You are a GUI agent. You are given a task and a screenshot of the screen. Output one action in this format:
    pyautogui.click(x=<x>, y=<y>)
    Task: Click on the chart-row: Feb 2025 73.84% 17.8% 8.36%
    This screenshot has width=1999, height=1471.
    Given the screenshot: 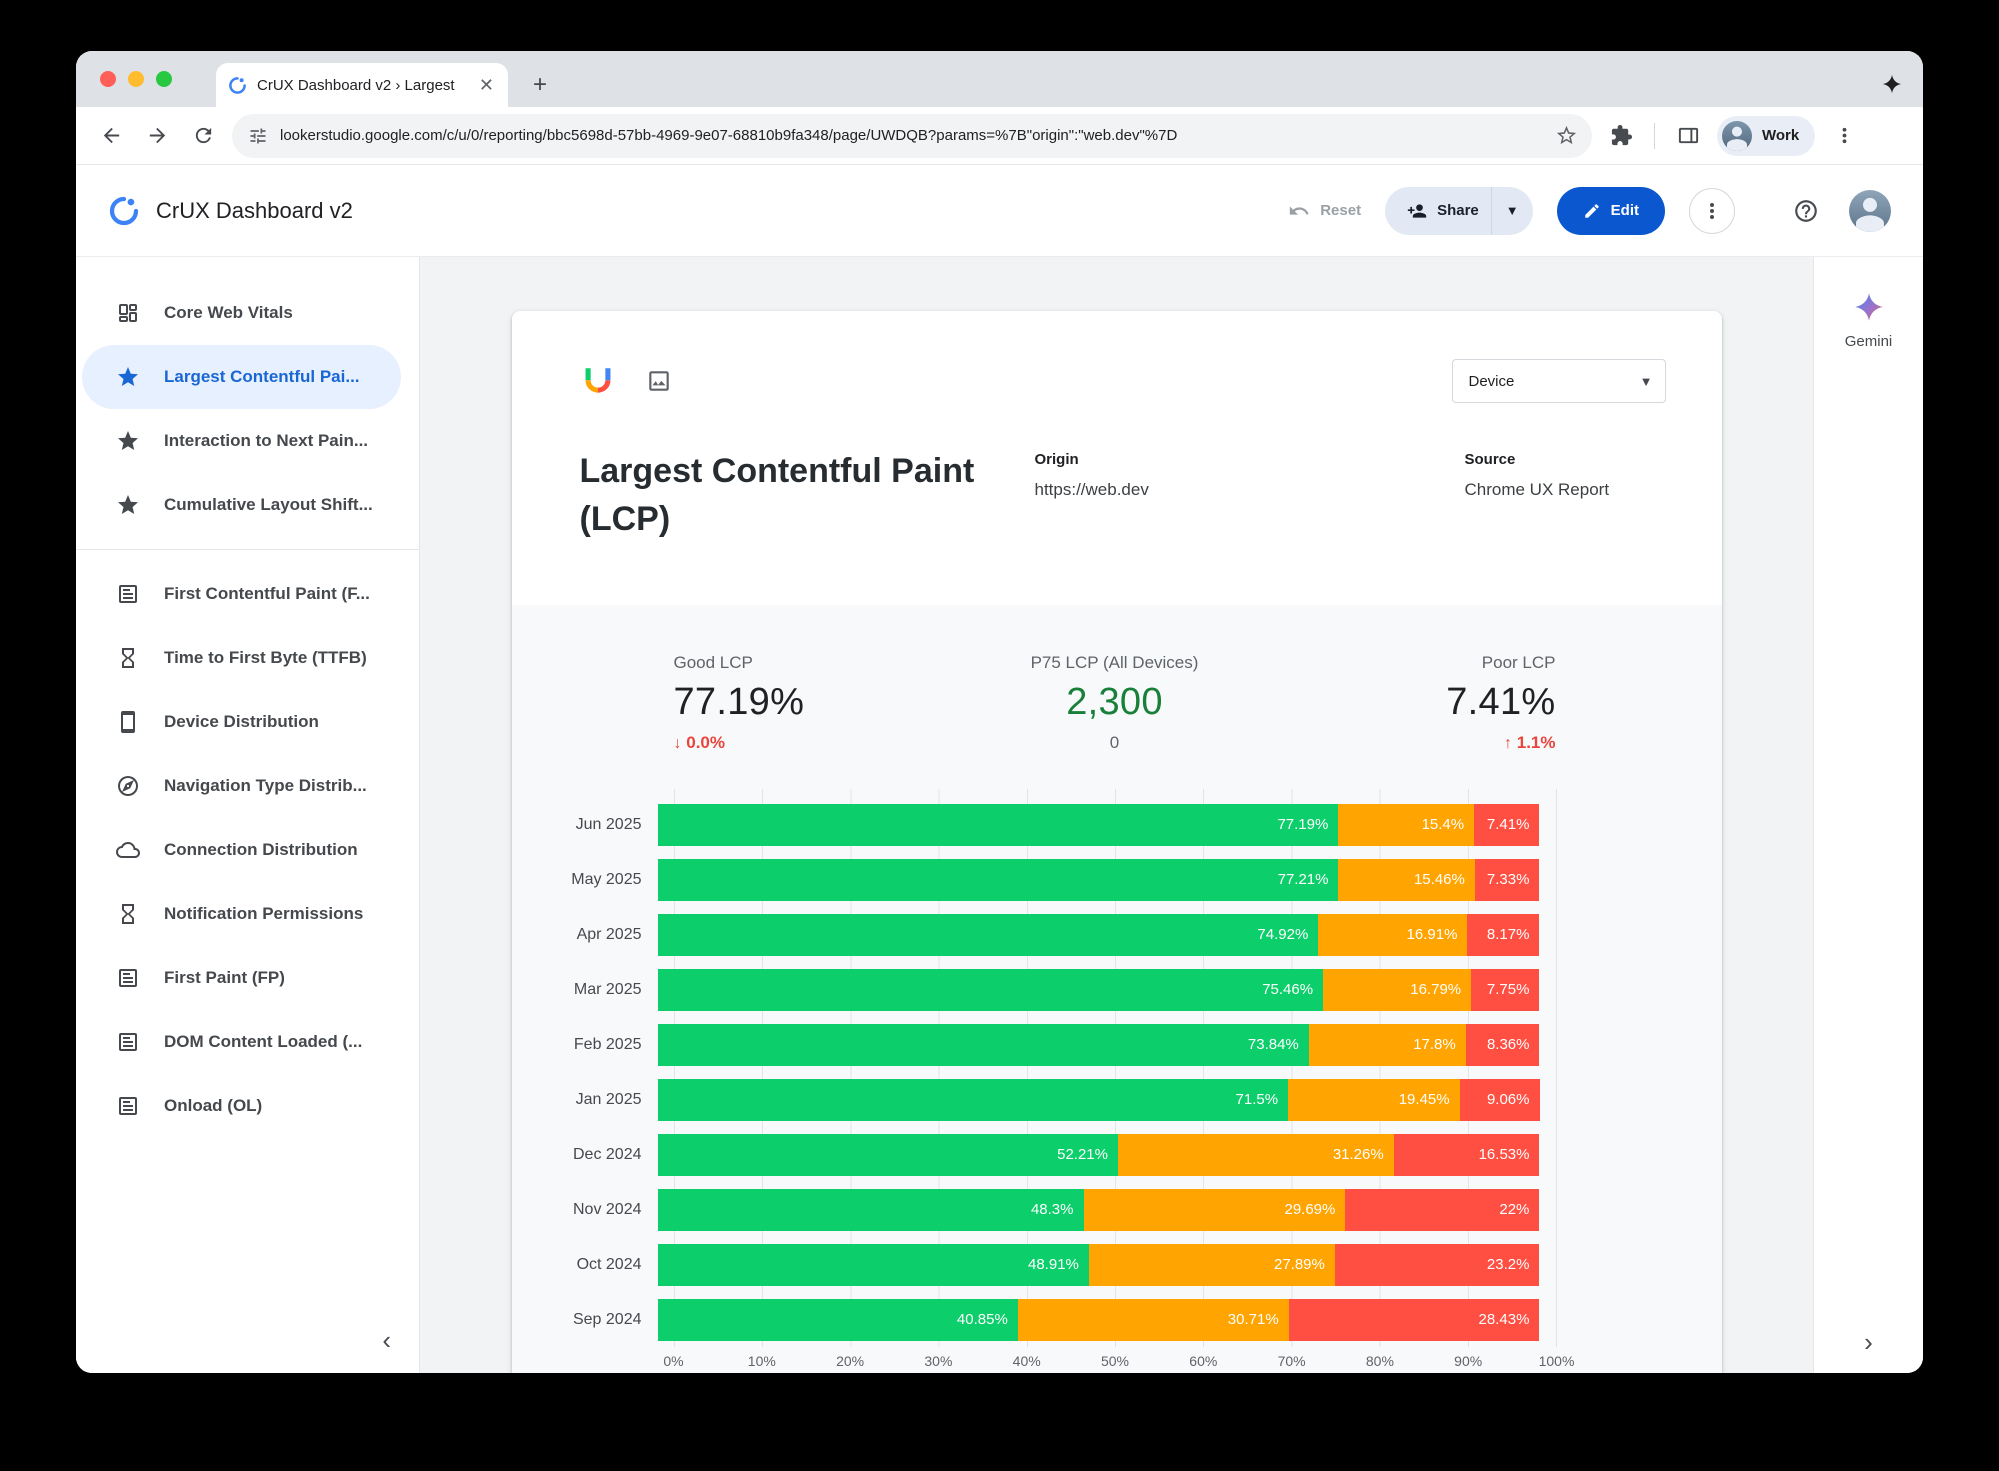 What is the action you would take?
    pyautogui.click(x=1117, y=1044)
    